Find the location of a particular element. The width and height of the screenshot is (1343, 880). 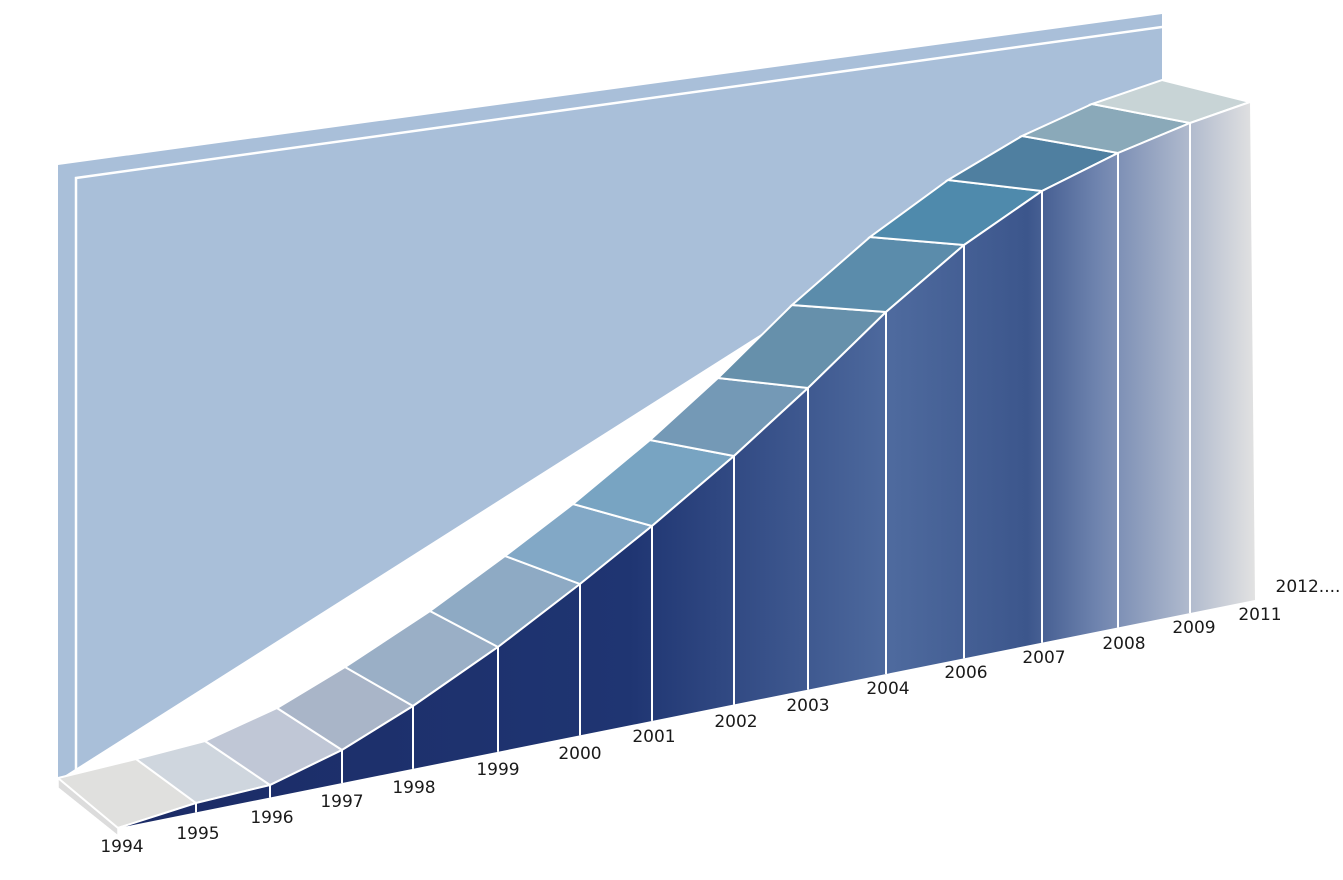

year-label: 1997 is located at coordinates (341, 802).